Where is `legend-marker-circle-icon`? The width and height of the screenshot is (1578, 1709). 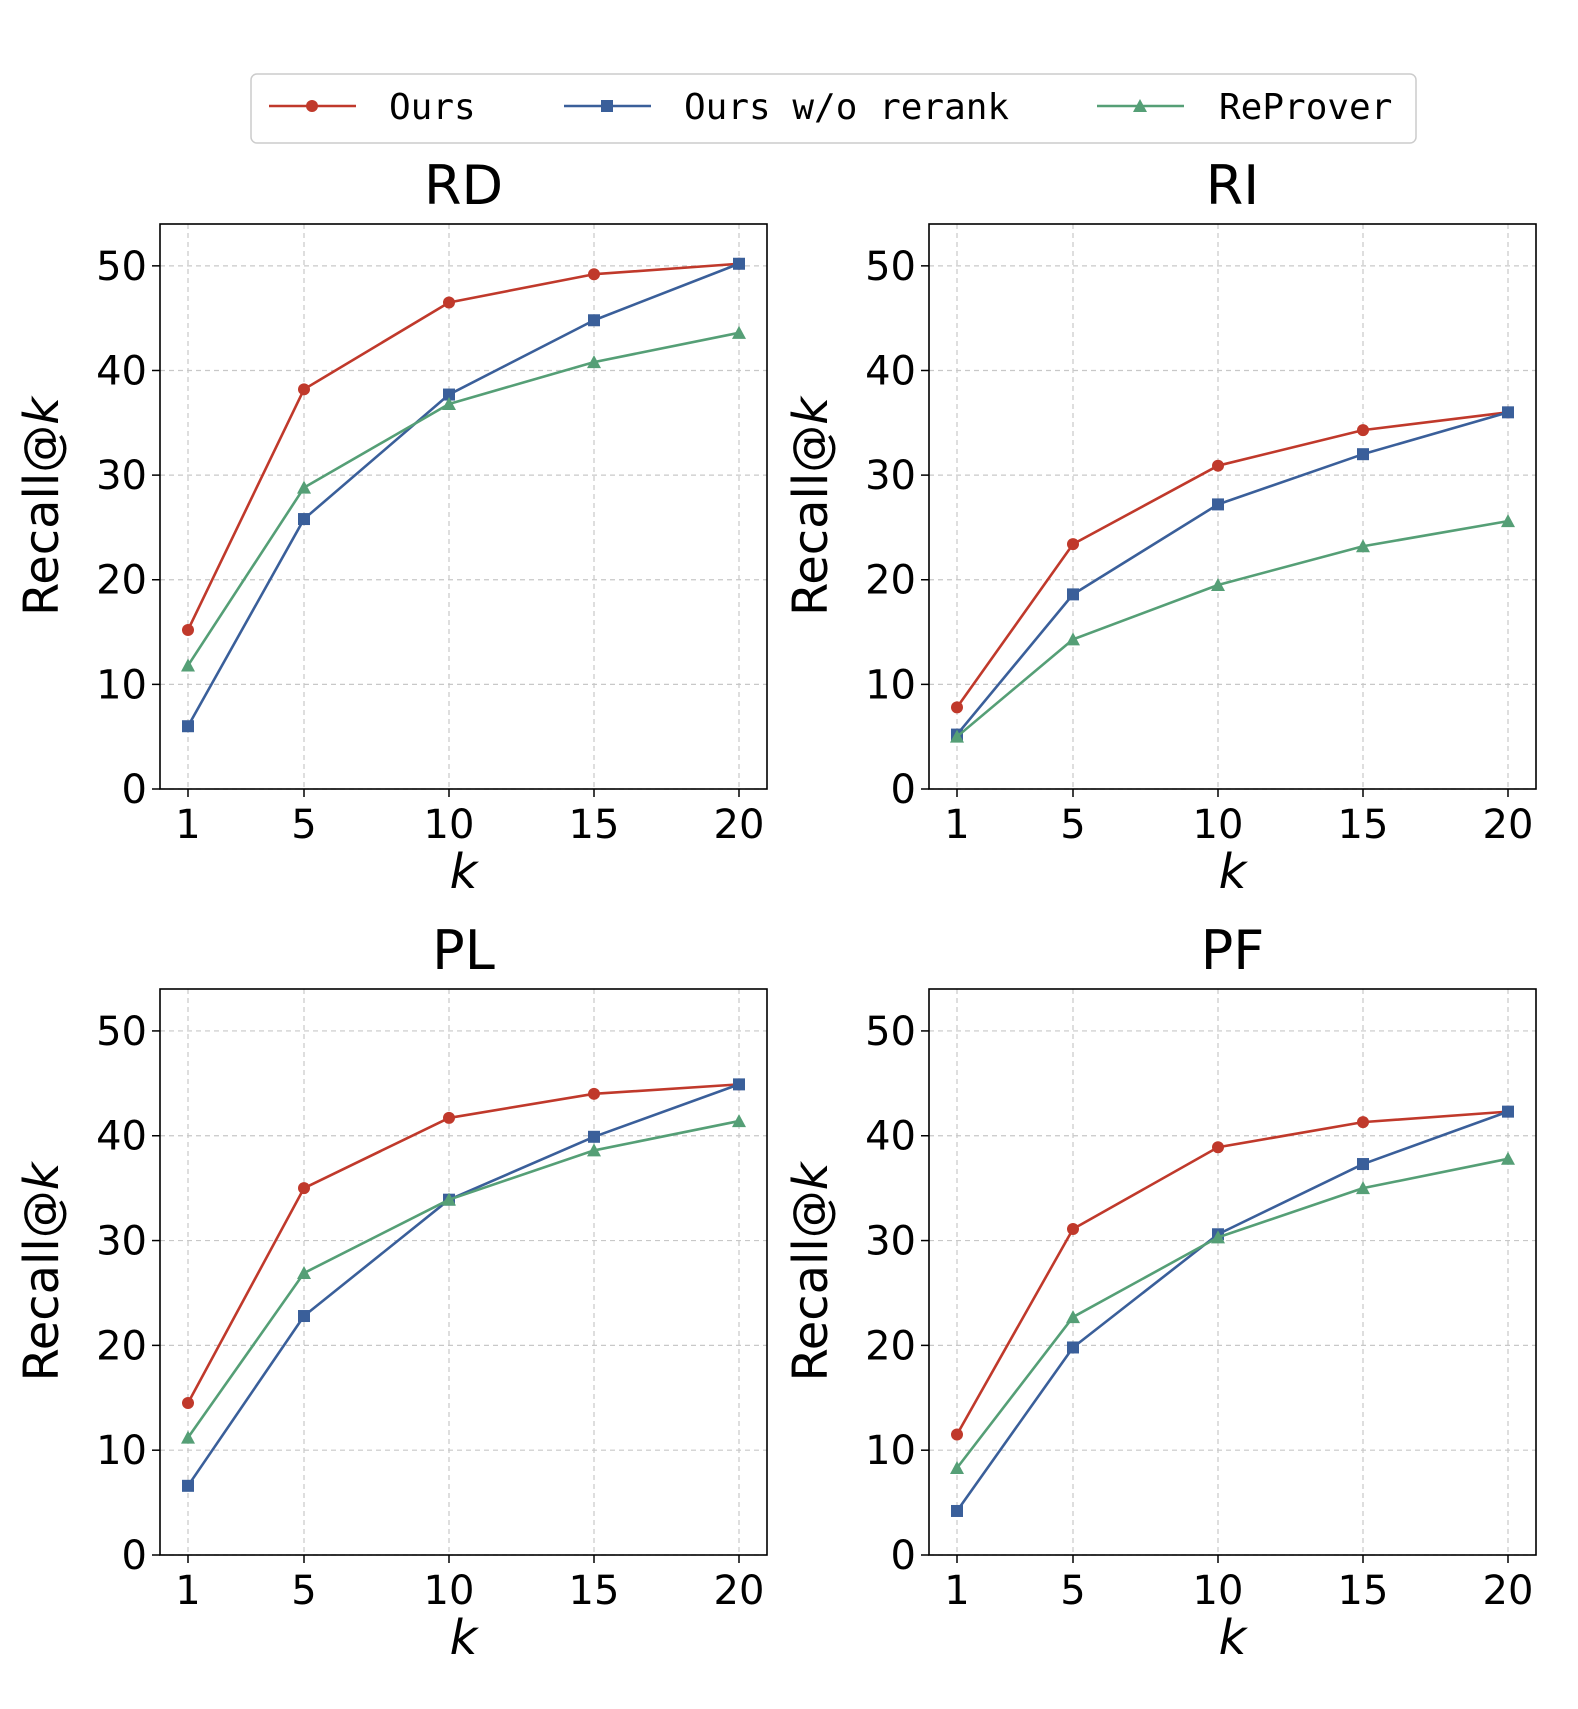
legend-marker-circle-icon is located at coordinates (312, 106).